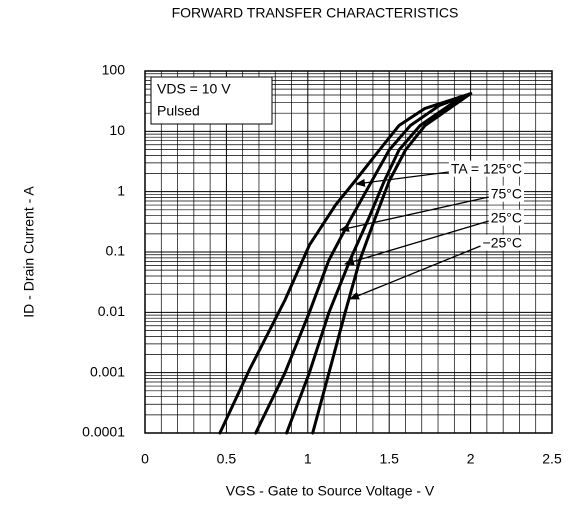 This screenshot has height=510, width=581. Describe the element at coordinates (145, 459) in the screenshot. I see `x-tick-label: 0` at that location.